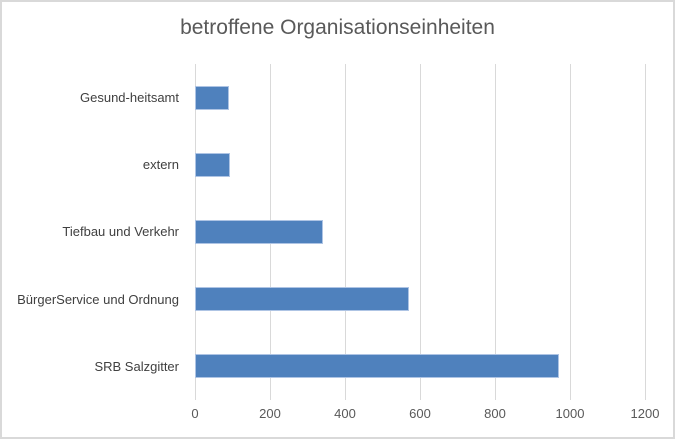  Describe the element at coordinates (570, 413) in the screenshot. I see `x-tick-label: 1000` at that location.